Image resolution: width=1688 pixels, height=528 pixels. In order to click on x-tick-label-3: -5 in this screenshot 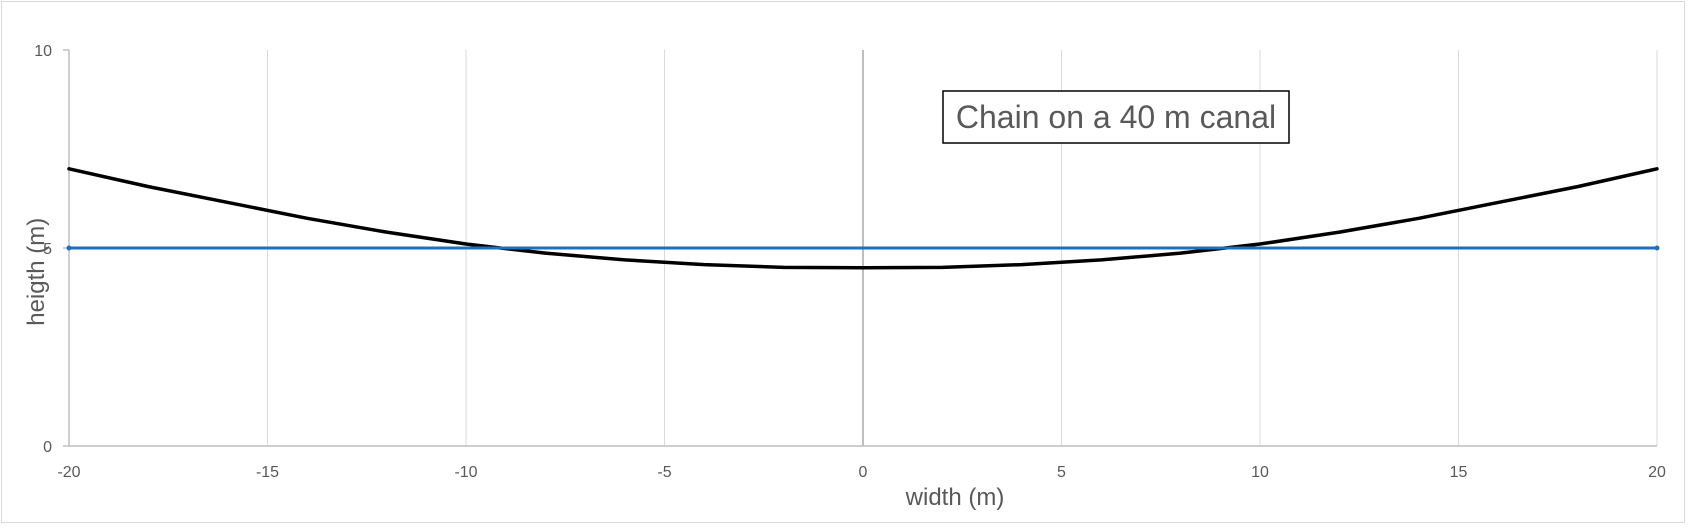, I will do `click(664, 472)`.